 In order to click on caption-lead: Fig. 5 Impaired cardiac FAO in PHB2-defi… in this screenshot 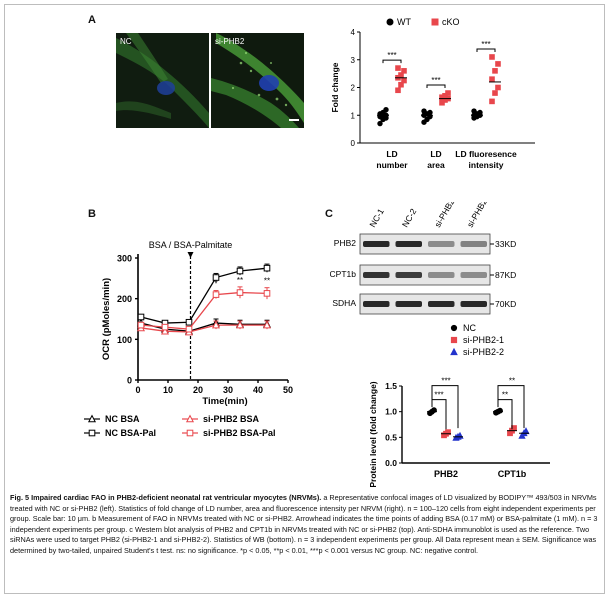, I will do `click(166, 497)`.